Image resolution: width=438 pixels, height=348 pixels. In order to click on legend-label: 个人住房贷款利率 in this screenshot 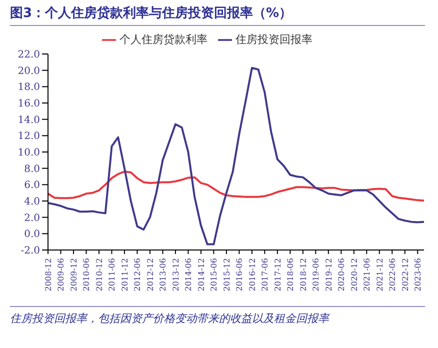, I will do `click(164, 39)`.